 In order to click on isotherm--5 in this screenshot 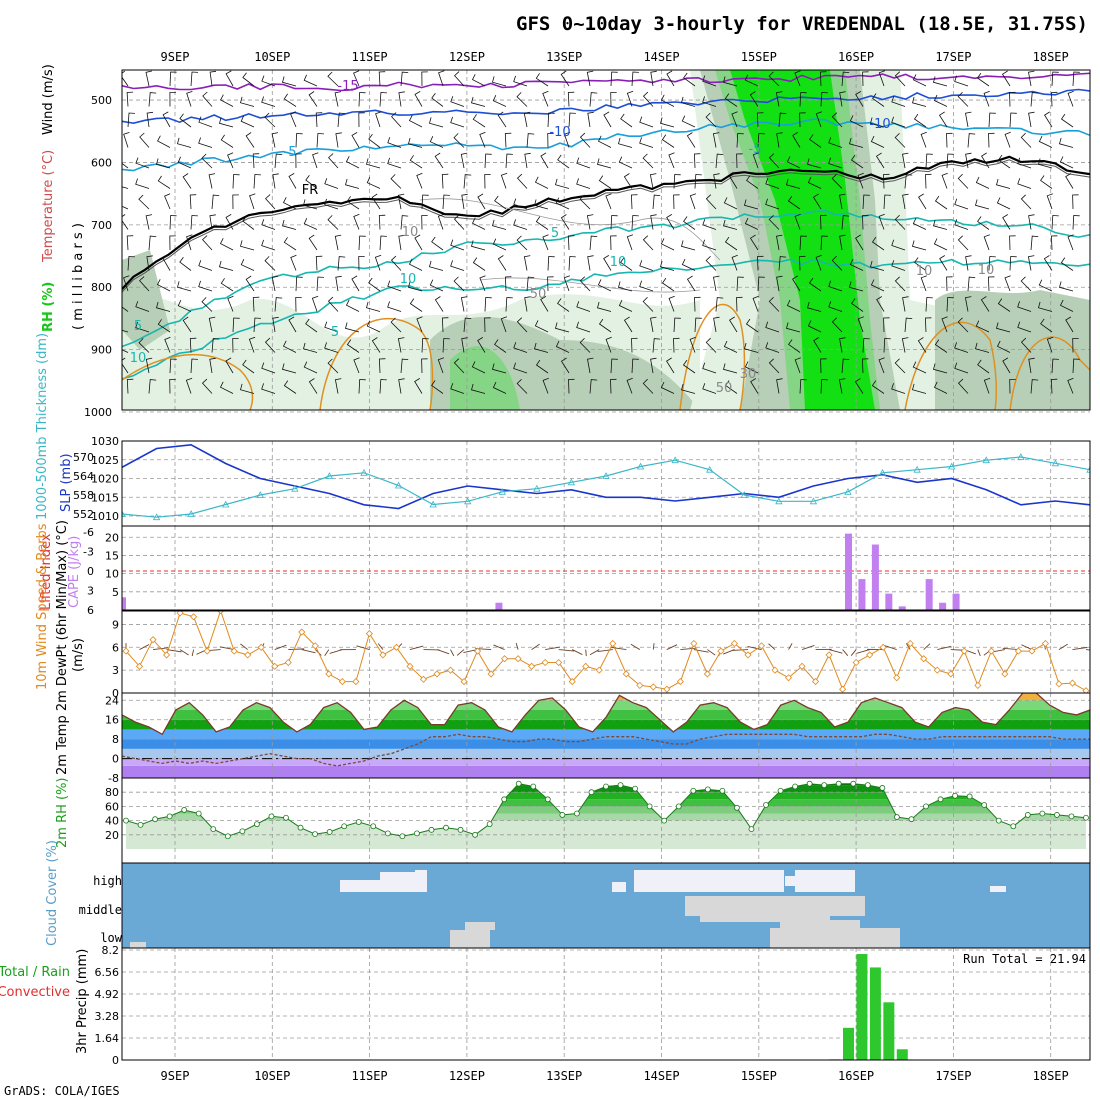, I will do `click(606, 145)`.